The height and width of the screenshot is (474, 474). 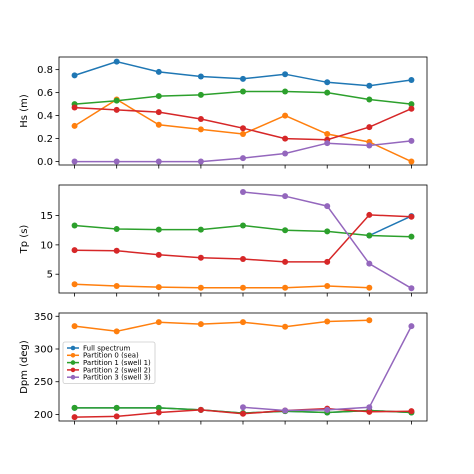 What do you see at coordinates (106, 348) in the screenshot?
I see `legend-label: Full spectrum` at bounding box center [106, 348].